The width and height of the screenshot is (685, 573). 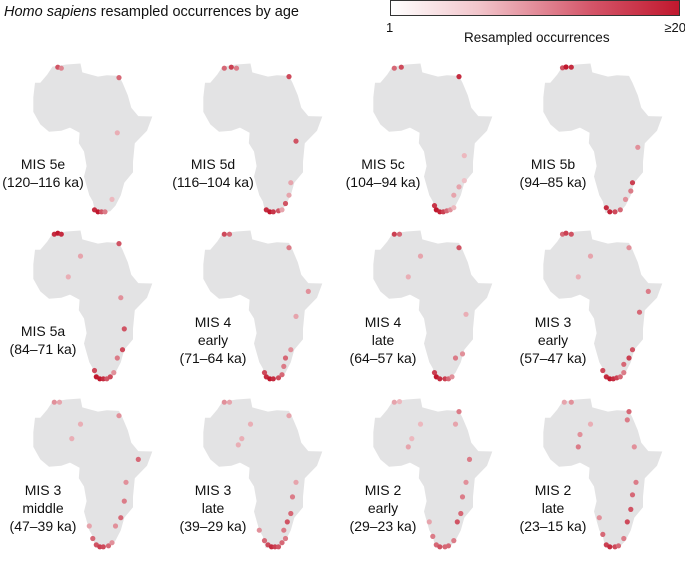 I want to click on legend-title: Resampled occurrences, so click(x=537, y=37).